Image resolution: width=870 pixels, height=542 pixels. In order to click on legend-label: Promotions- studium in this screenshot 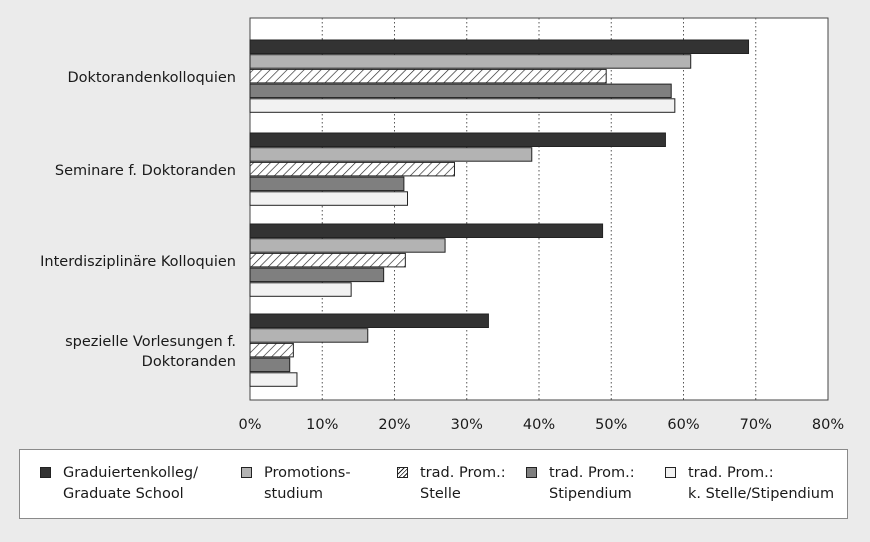, I will do `click(307, 483)`.